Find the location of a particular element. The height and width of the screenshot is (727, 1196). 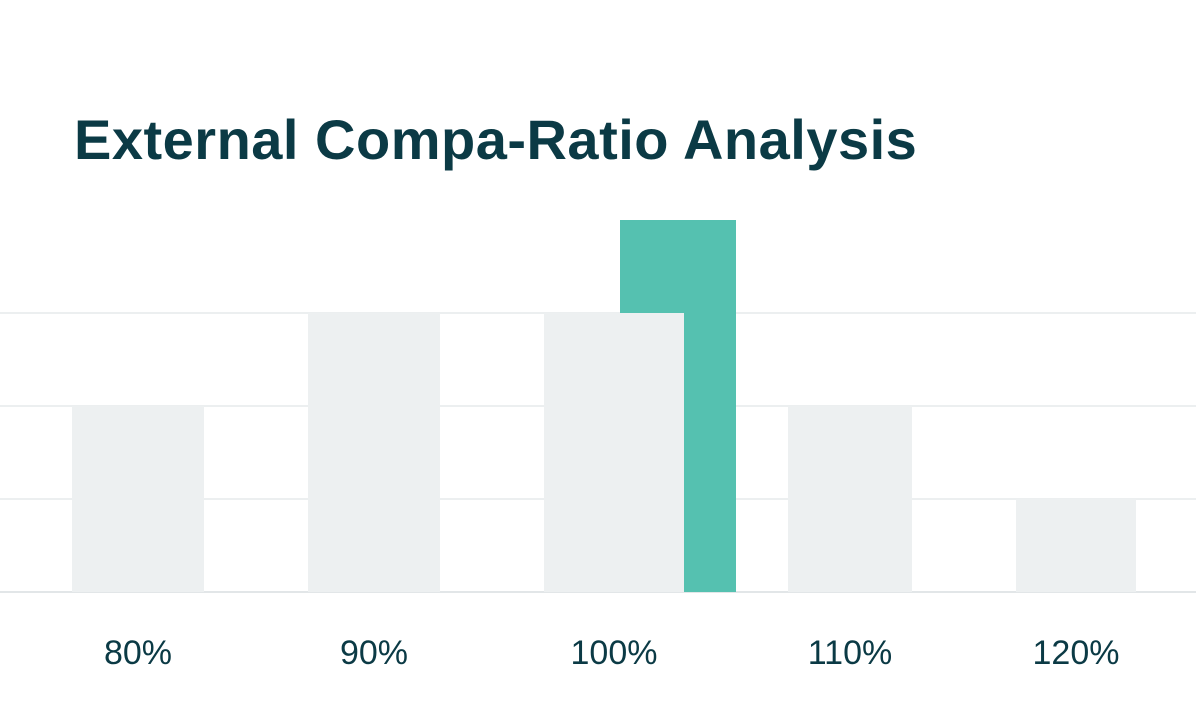

bar-110pct is located at coordinates (850, 499).